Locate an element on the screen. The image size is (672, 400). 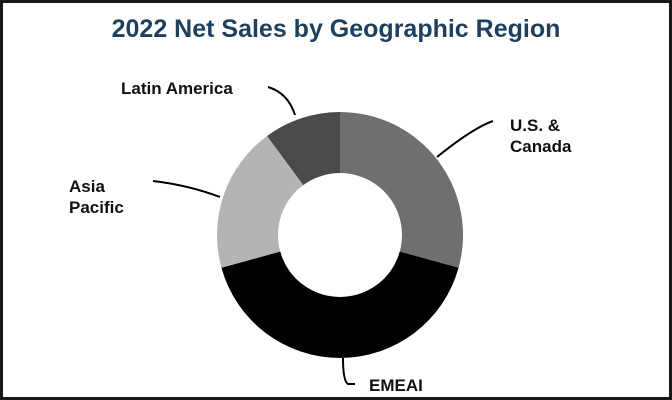
label-asia-pacific: Asia Pacific is located at coordinates (96, 197).